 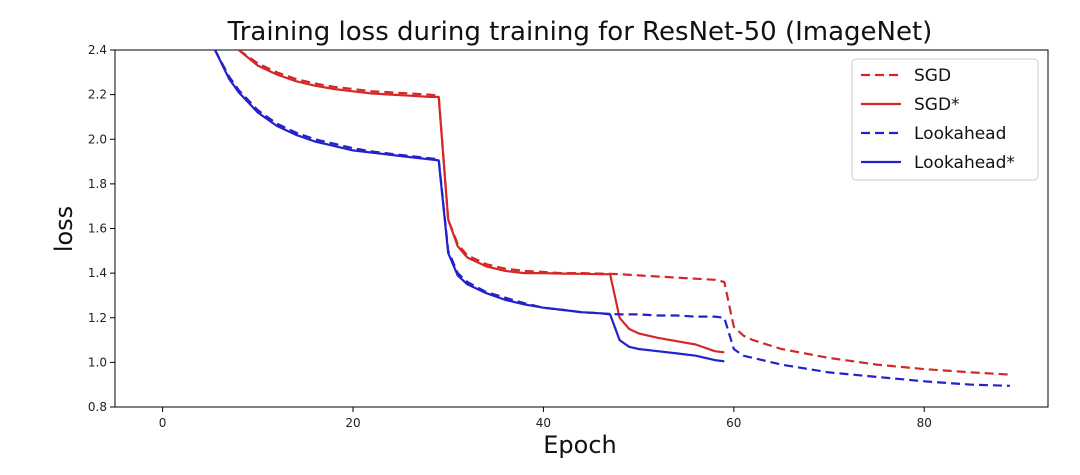 What do you see at coordinates (733, 423) in the screenshot?
I see `x-tick-label: 60` at bounding box center [733, 423].